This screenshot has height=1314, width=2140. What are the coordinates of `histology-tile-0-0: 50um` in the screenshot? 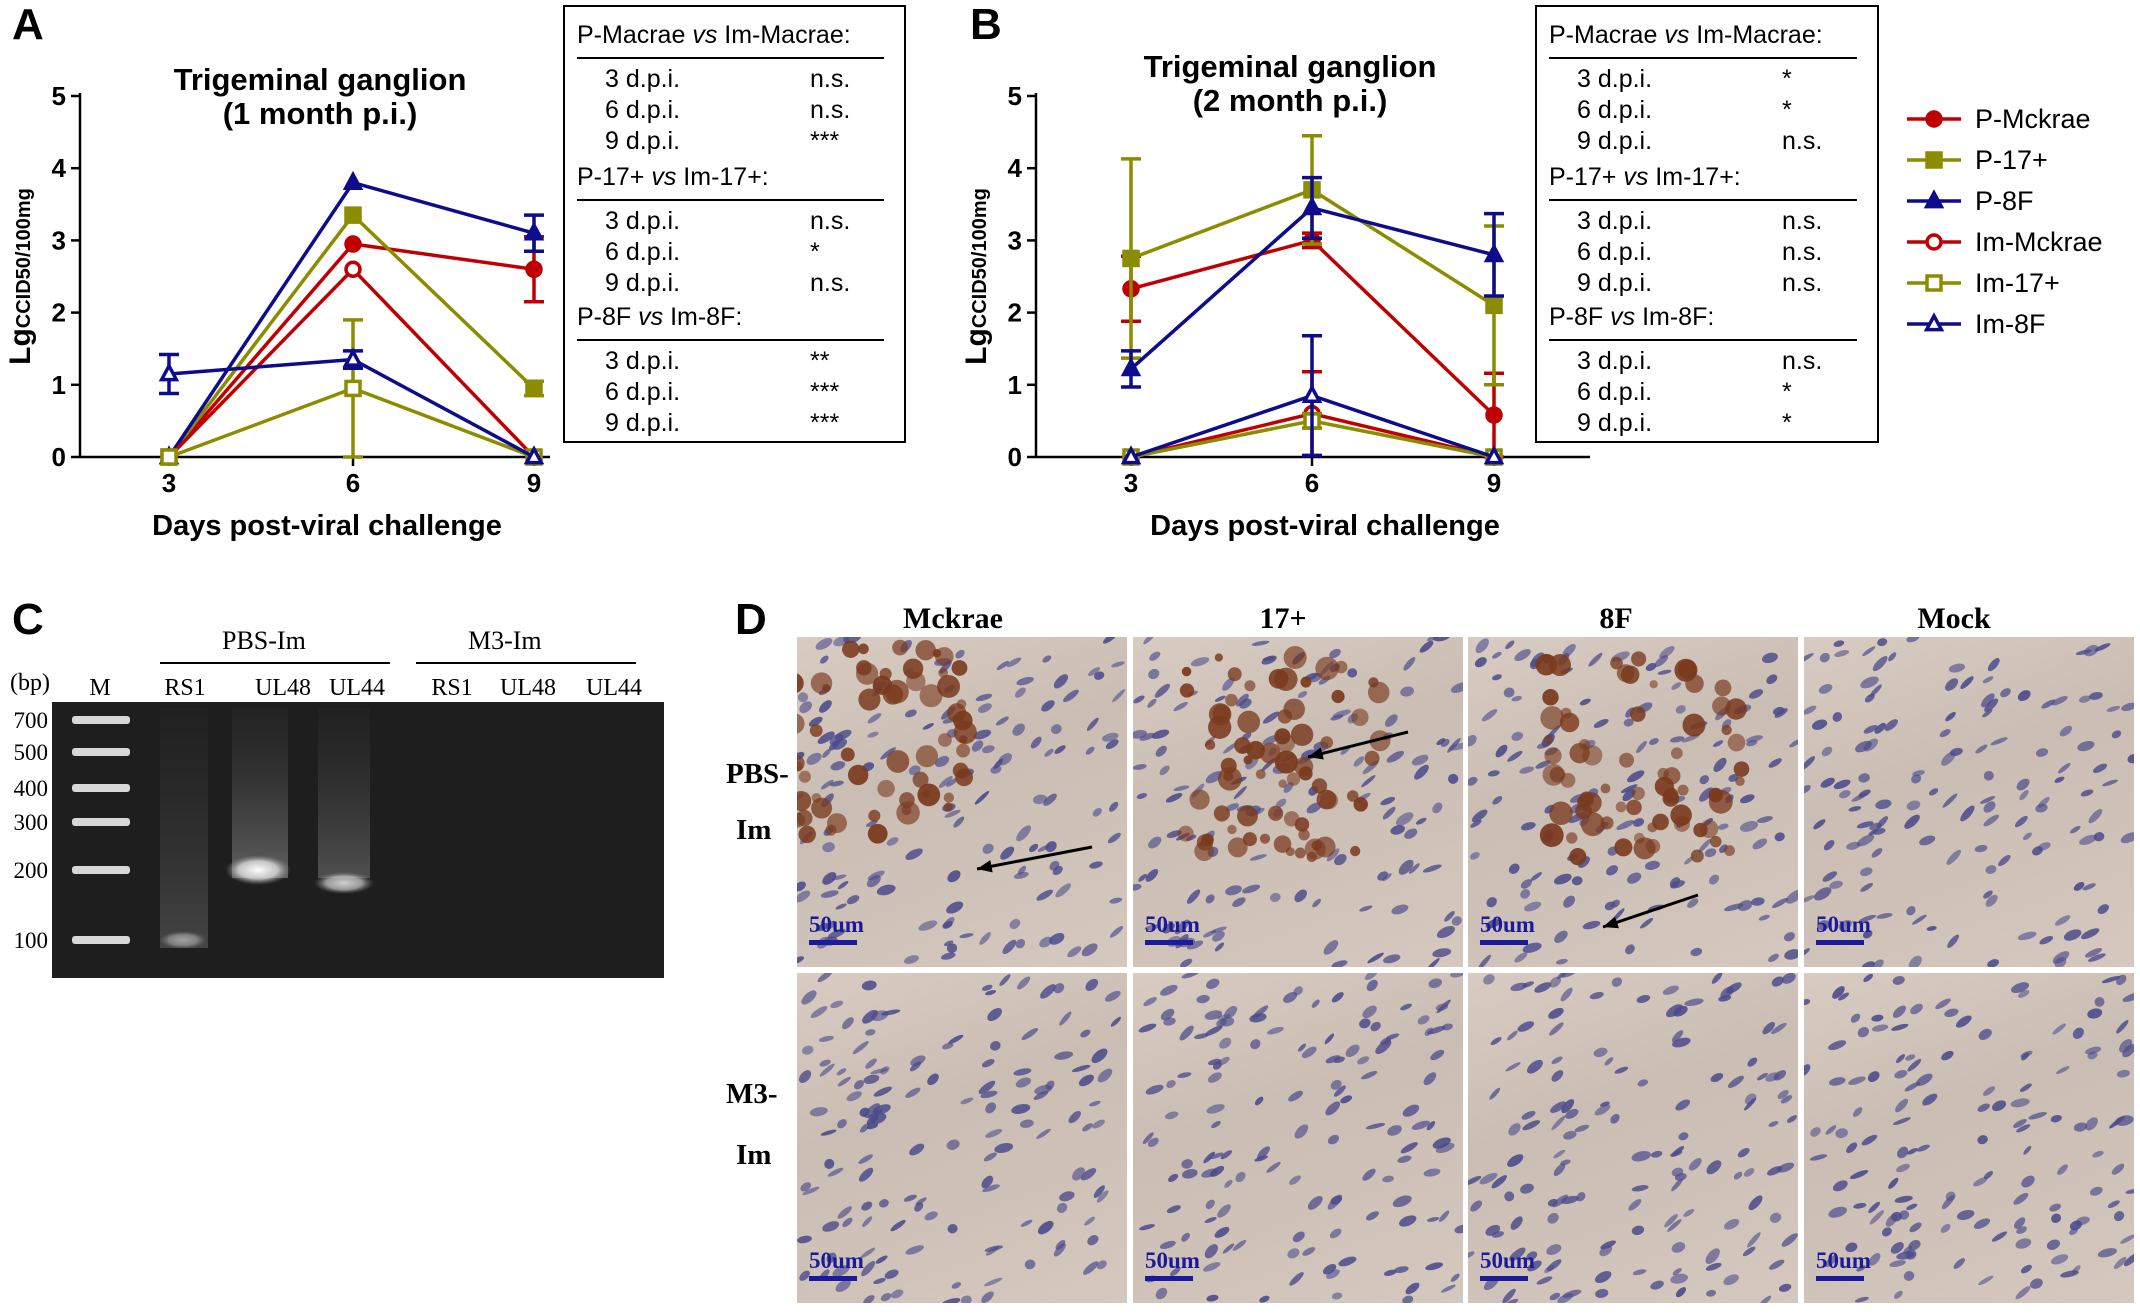 It's located at (962, 802).